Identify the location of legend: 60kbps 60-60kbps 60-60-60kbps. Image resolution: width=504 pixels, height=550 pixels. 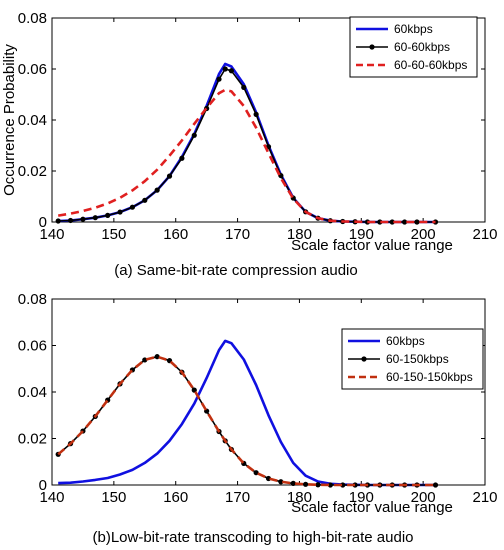
(413, 47).